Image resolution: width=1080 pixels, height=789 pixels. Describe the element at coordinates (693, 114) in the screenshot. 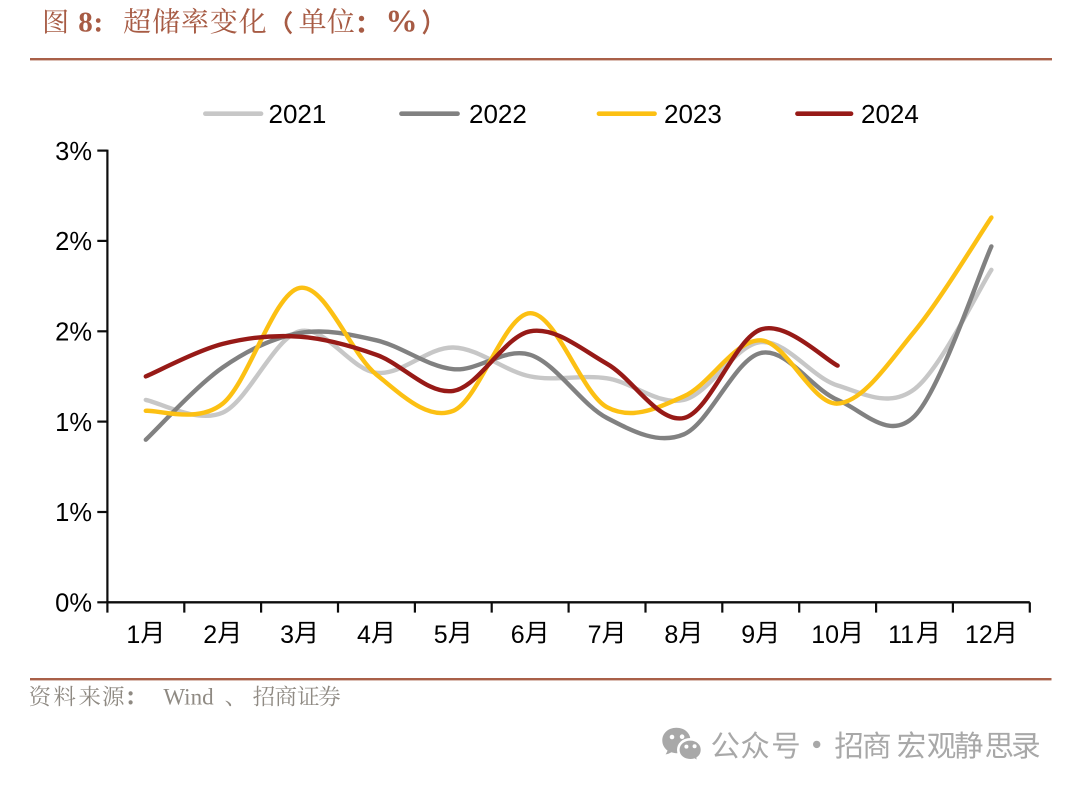

I see `svg-text: 2023` at that location.